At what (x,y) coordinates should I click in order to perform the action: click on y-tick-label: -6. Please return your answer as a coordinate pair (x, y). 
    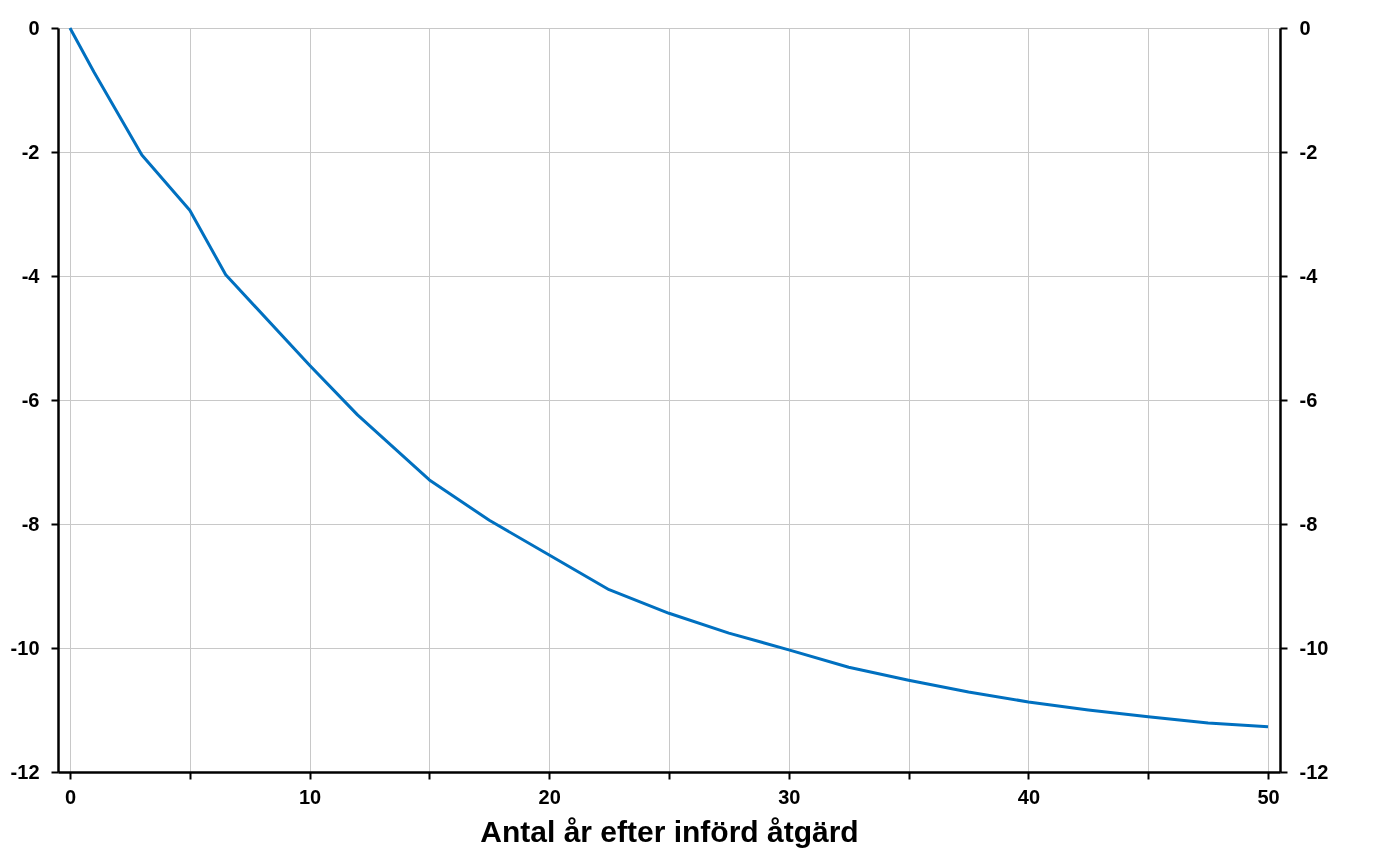
    Looking at the image, I should click on (30, 399).